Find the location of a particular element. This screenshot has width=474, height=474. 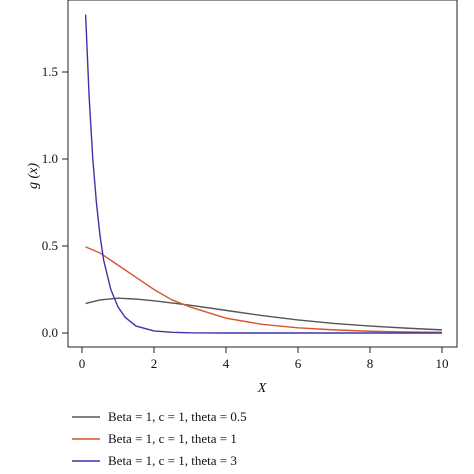

legend-label: Beta = 1, c = 1, theta = 0.5 is located at coordinates (177, 416).